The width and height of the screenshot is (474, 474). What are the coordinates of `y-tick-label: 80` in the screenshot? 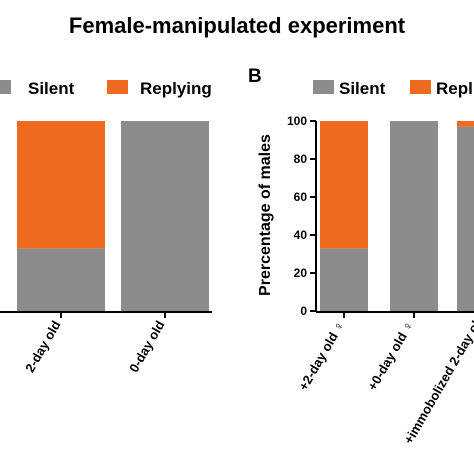 It's located at (301, 159).